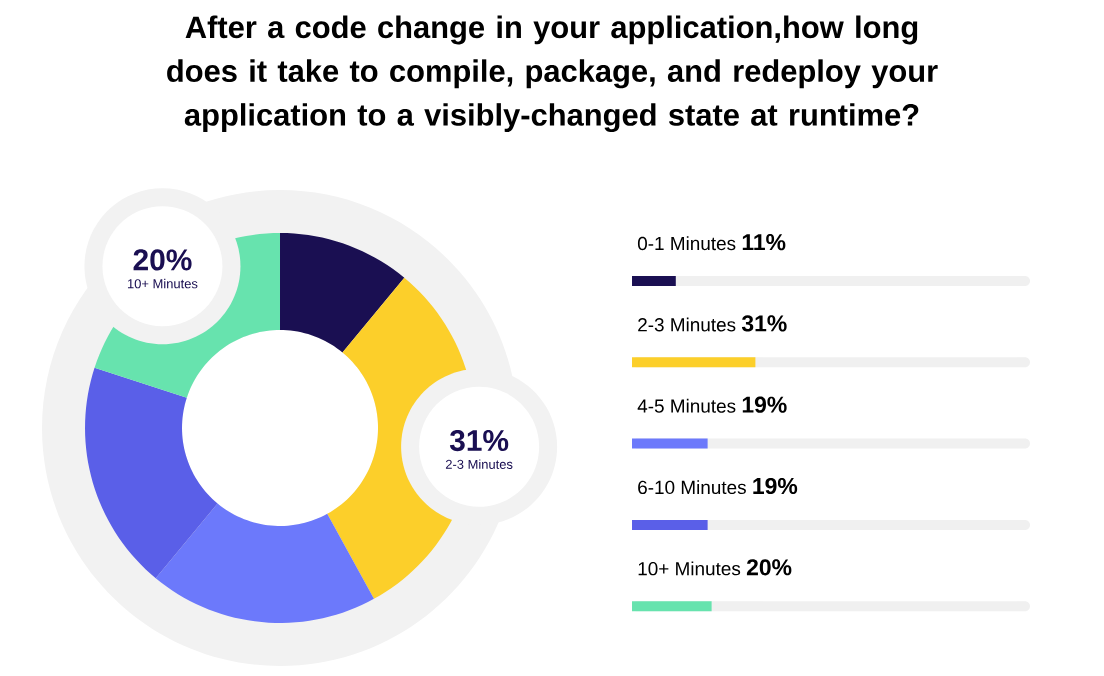 Image resolution: width=1104 pixels, height=676 pixels. I want to click on category-label: 0-1 Minutes, so click(686, 243).